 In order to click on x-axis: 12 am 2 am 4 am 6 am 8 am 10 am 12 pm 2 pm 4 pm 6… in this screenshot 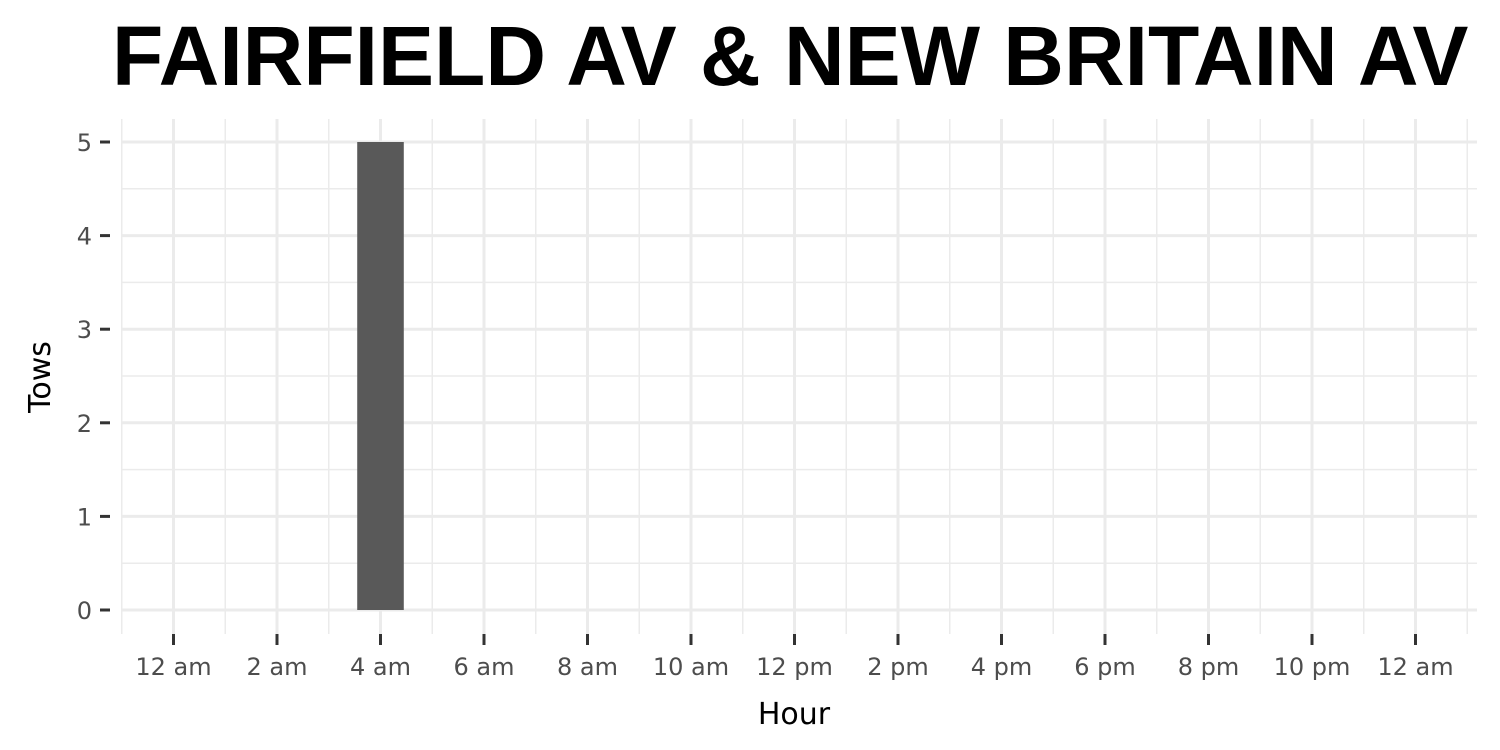, I will do `click(794, 657)`.